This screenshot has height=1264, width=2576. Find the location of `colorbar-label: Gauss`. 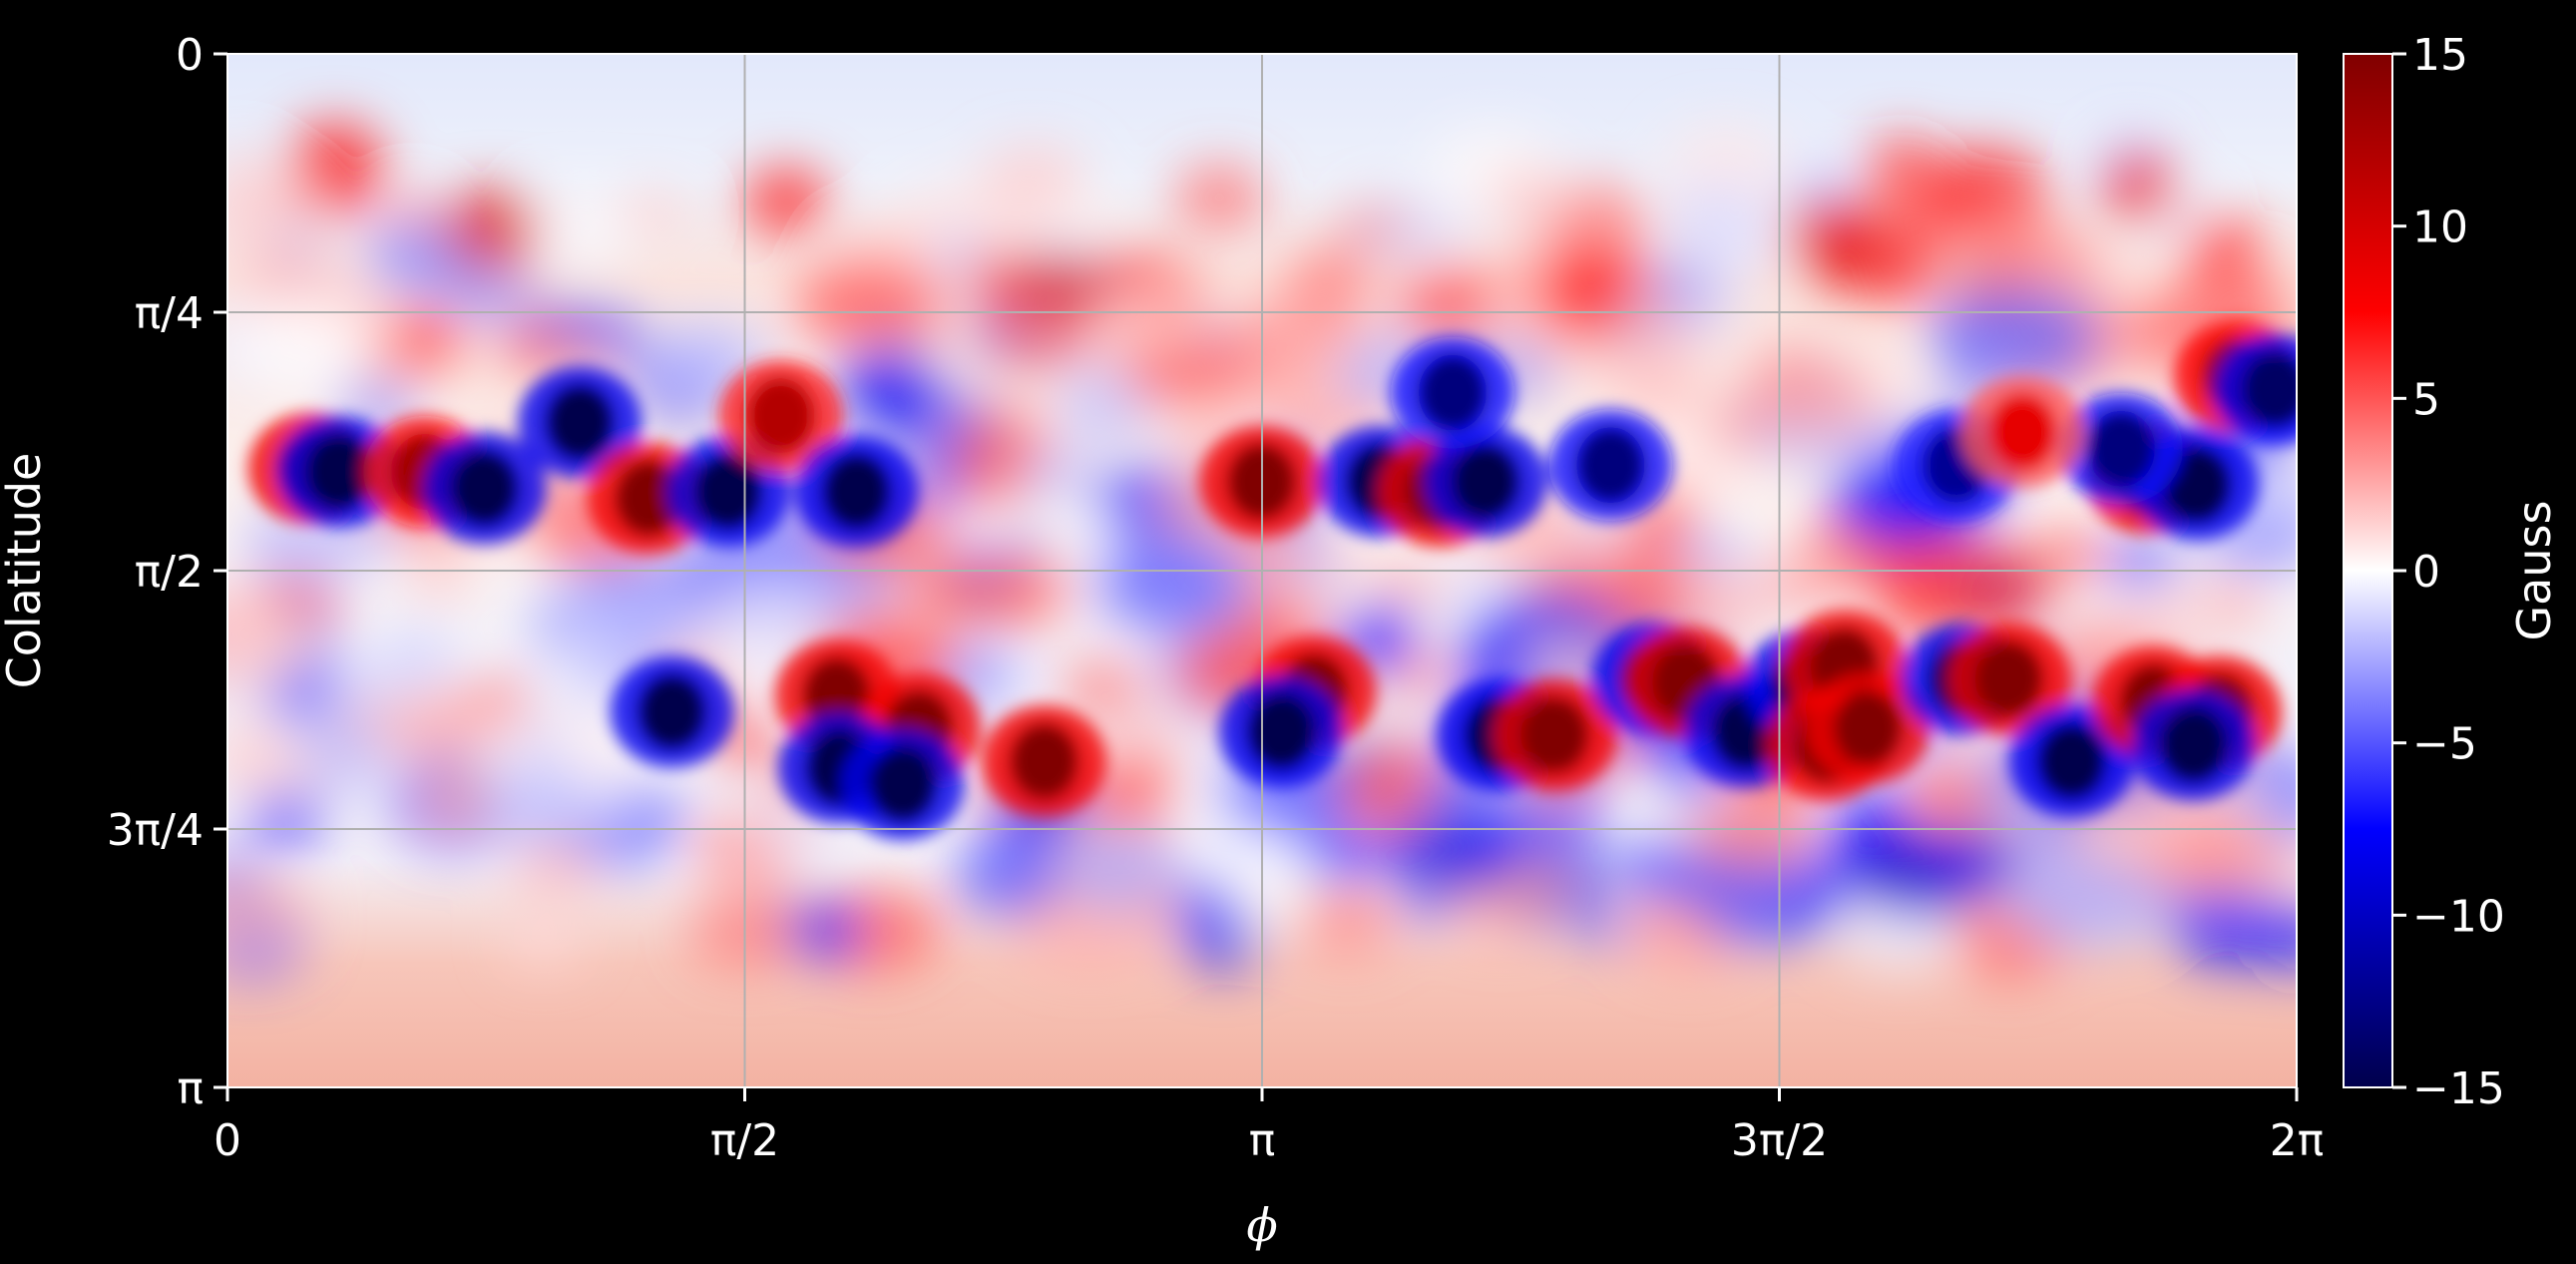

colorbar-label: Gauss is located at coordinates (2534, 571).